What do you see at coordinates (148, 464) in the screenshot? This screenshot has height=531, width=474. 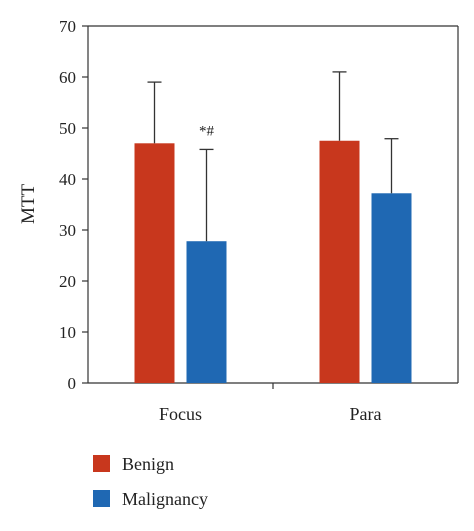 I see `legend-label: Benign` at bounding box center [148, 464].